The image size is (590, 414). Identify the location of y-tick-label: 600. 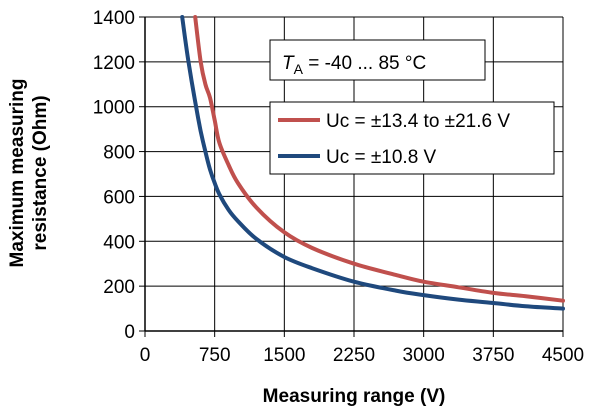
(119, 197).